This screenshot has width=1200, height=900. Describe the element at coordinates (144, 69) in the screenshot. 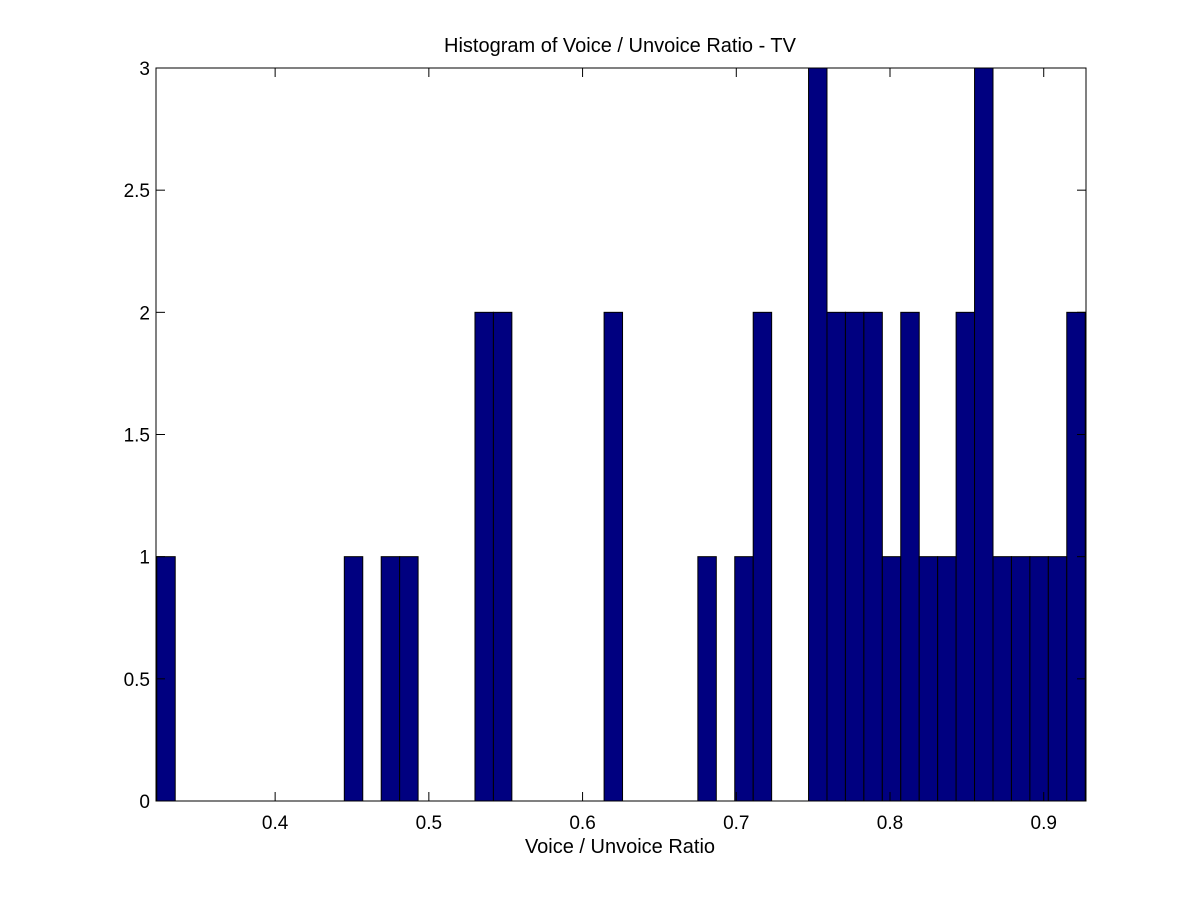

I see `y-tick-label: 3` at that location.